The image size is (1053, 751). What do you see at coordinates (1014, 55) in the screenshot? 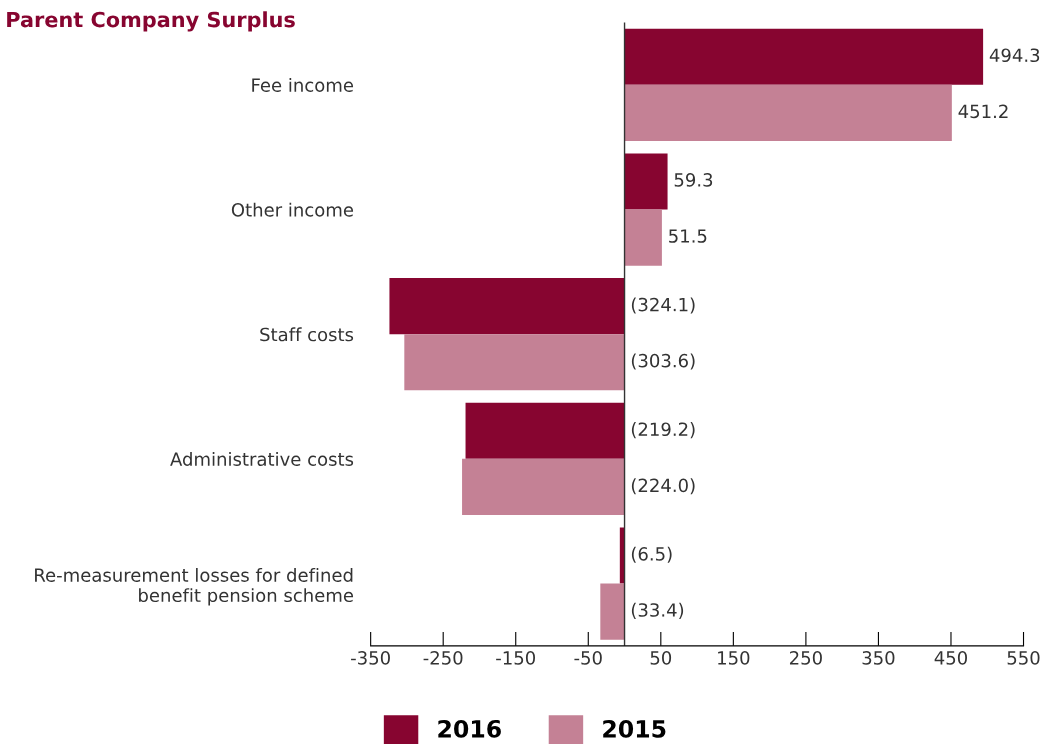
I see `data-label: 494.3` at bounding box center [1014, 55].